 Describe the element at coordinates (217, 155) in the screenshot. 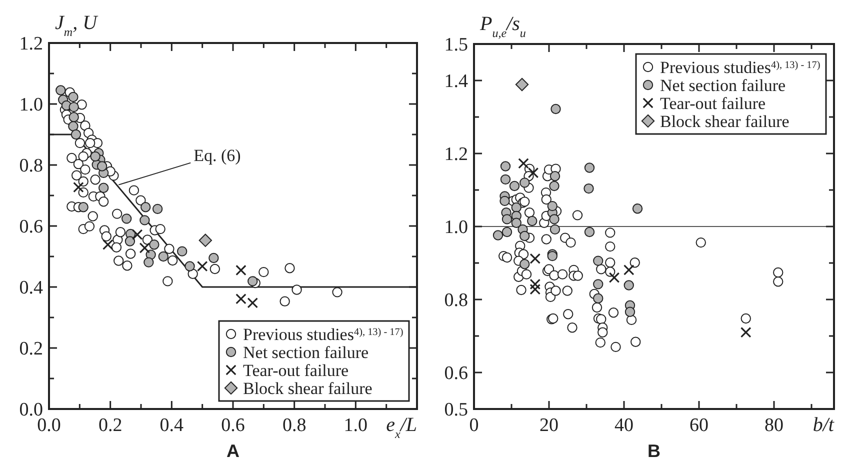

I see `annotation: Eq. (6)` at that location.